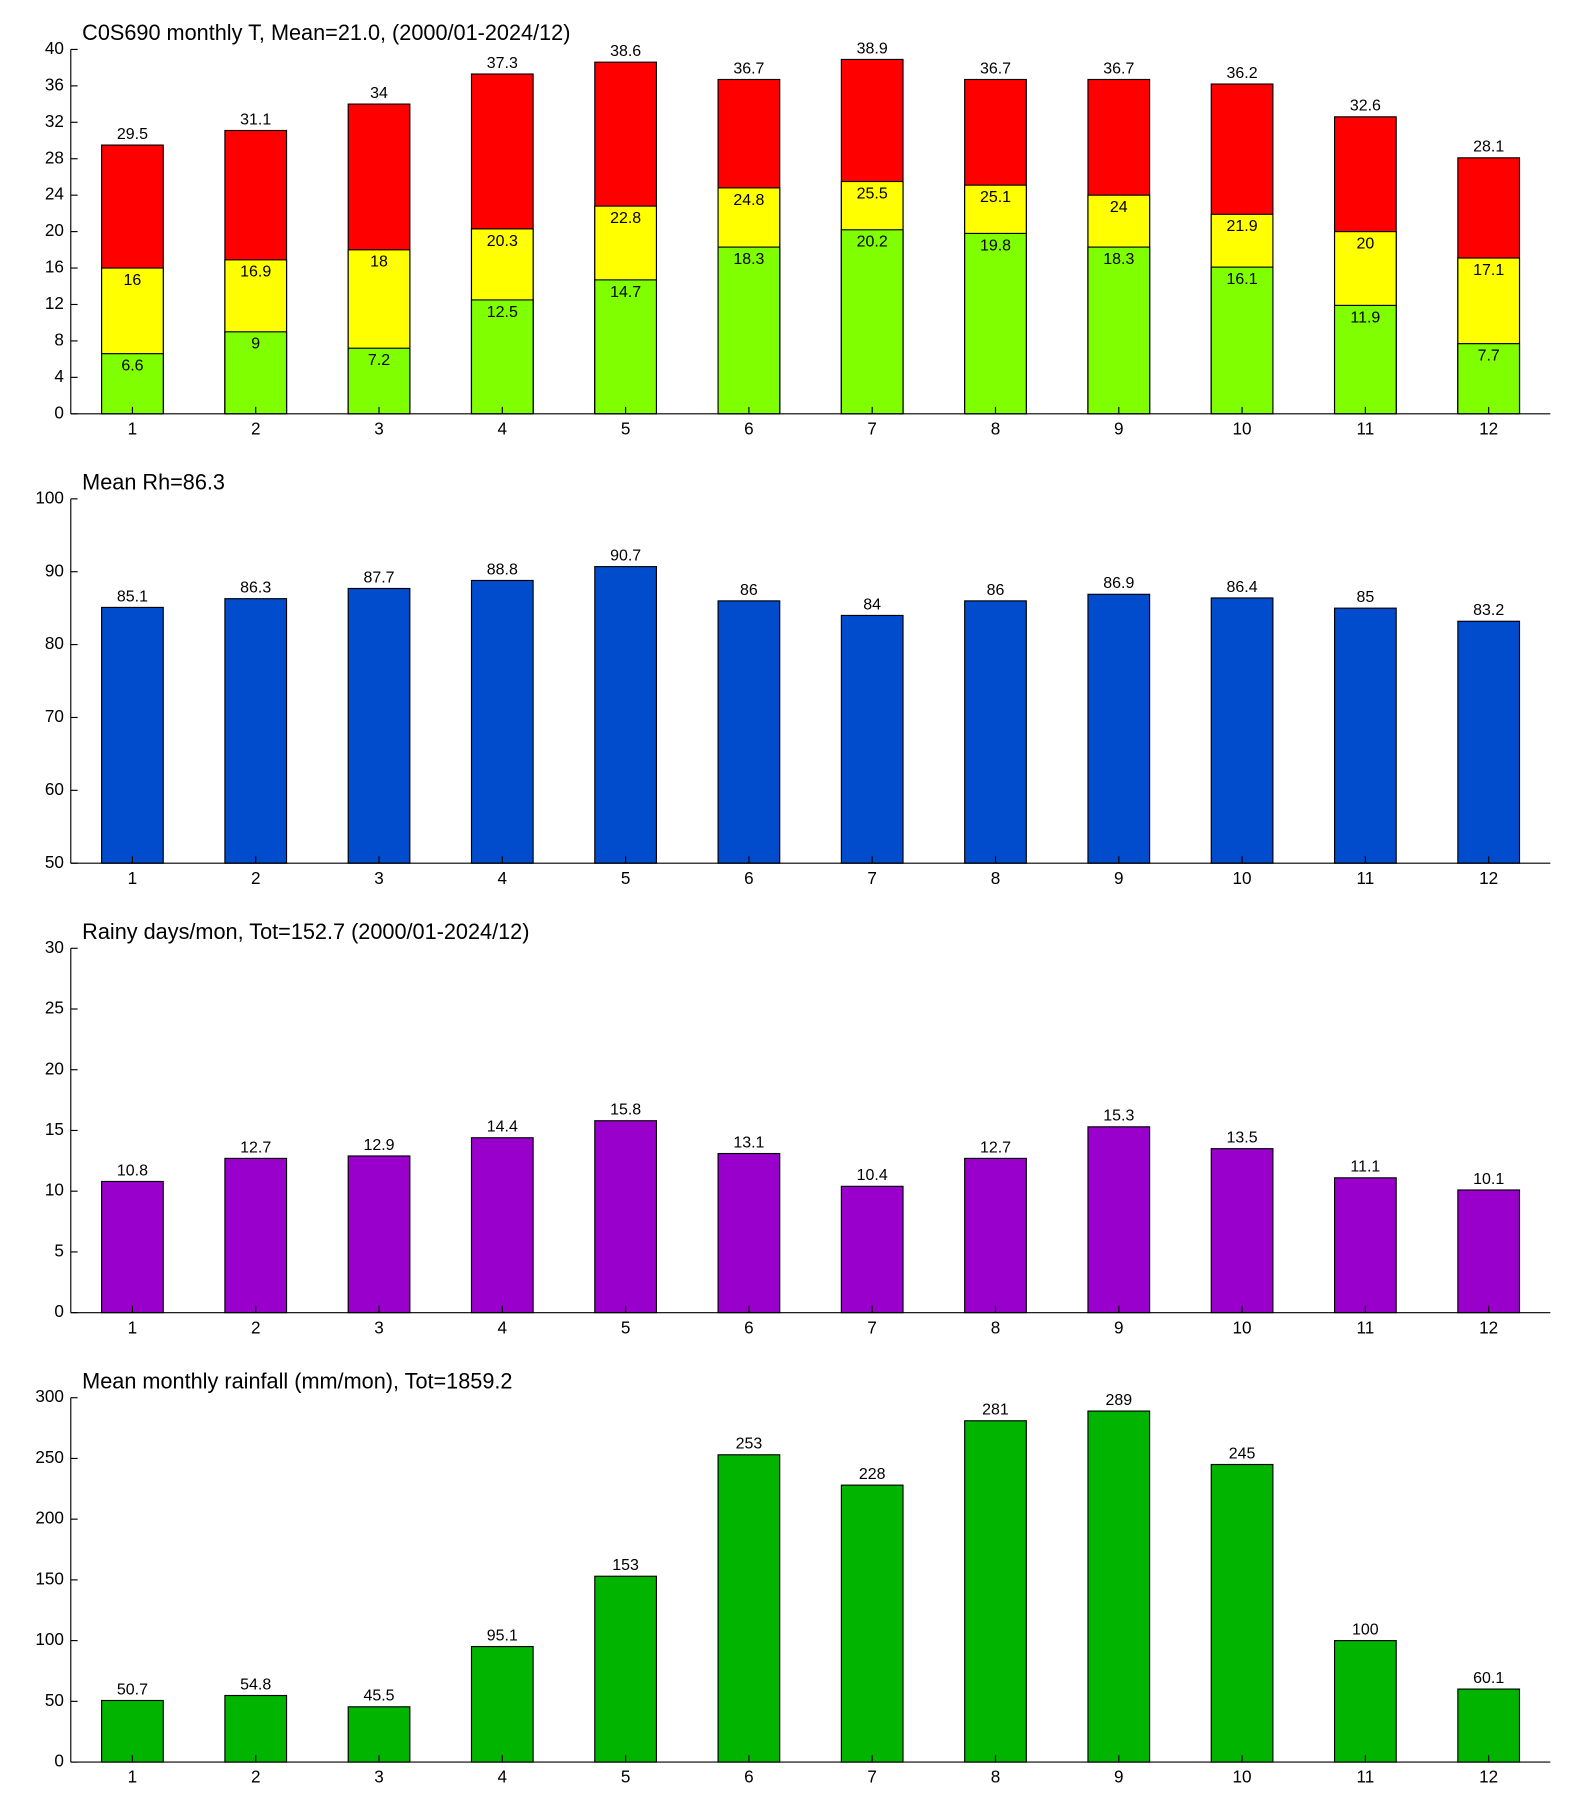  What do you see at coordinates (1118, 583) in the screenshot?
I see `value-label: 86.9` at bounding box center [1118, 583].